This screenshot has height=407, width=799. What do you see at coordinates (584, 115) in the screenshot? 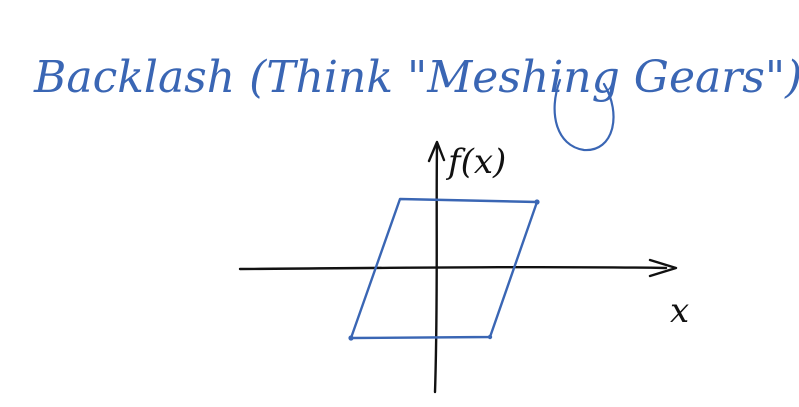
I see `title-doodle-loop` at bounding box center [584, 115].